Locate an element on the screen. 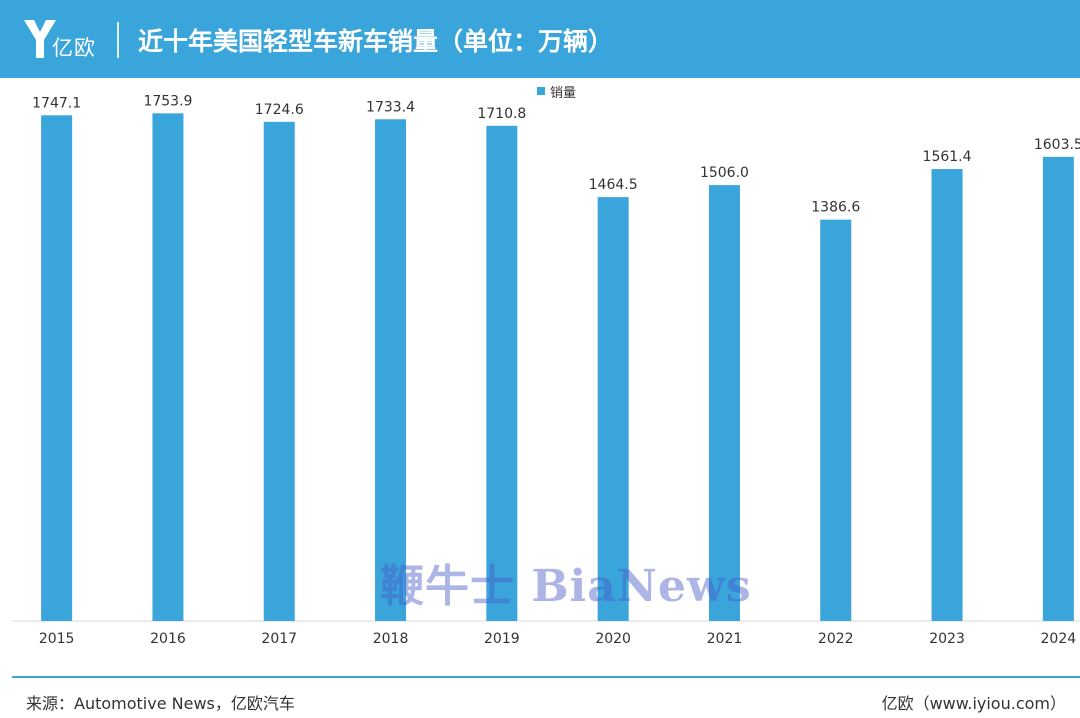  bar-2020 is located at coordinates (613, 409).